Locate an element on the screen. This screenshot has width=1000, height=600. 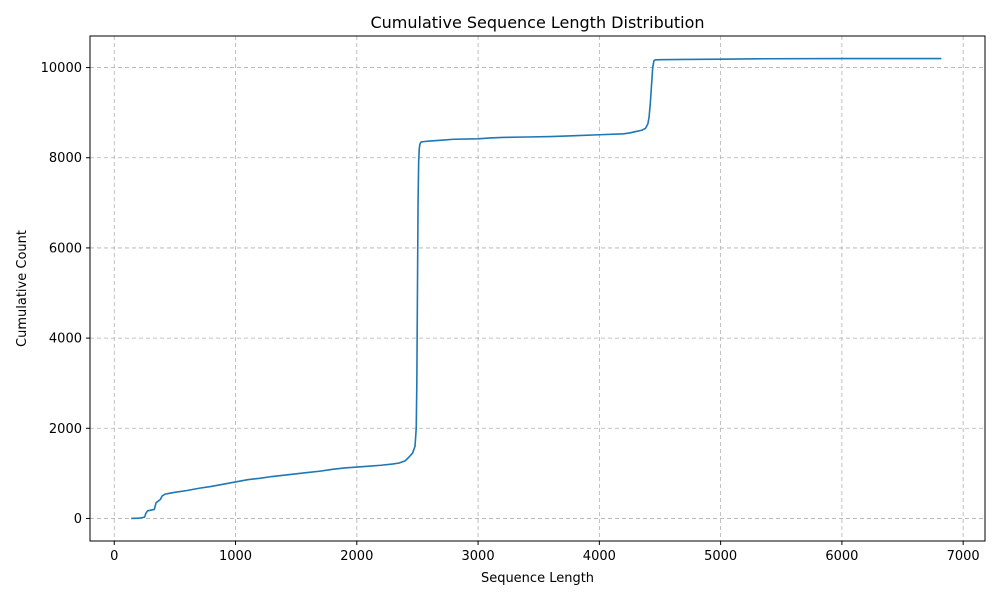
y-tick-label: 2000 is located at coordinates (65, 429).